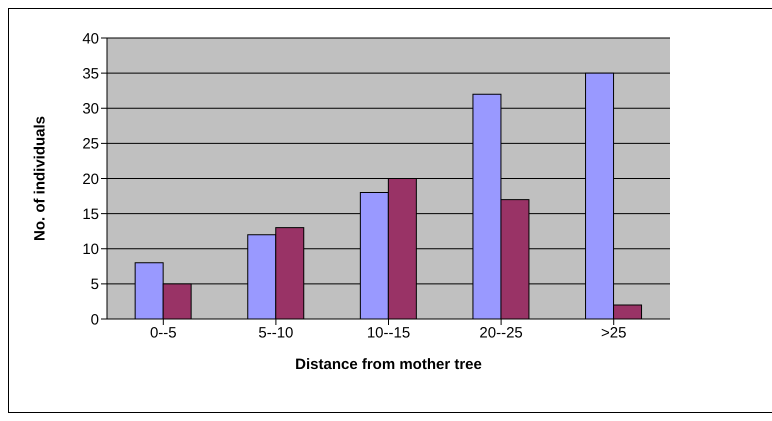  Describe the element at coordinates (90, 39) in the screenshot. I see `y-tick-label: 40` at that location.